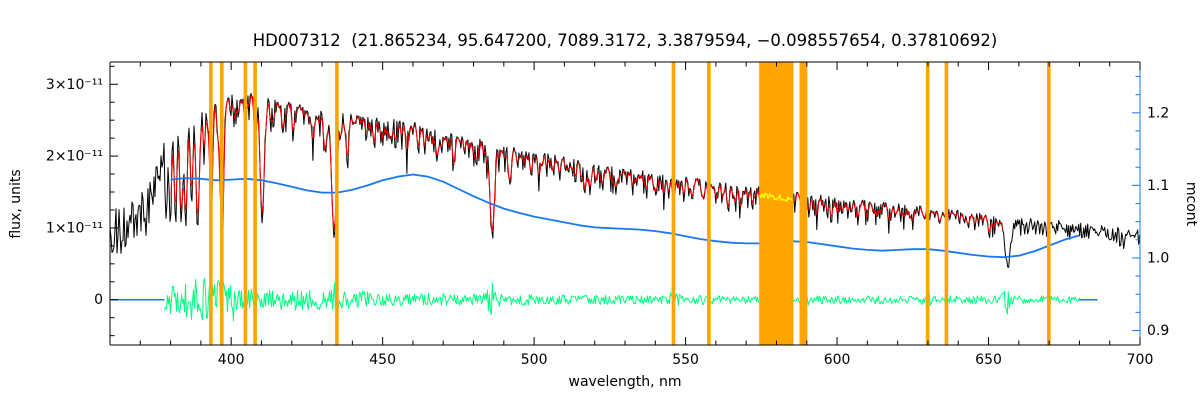 This screenshot has height=400, width=1200. I want to click on y-right-tick-label: 1.0, so click(1158, 258).